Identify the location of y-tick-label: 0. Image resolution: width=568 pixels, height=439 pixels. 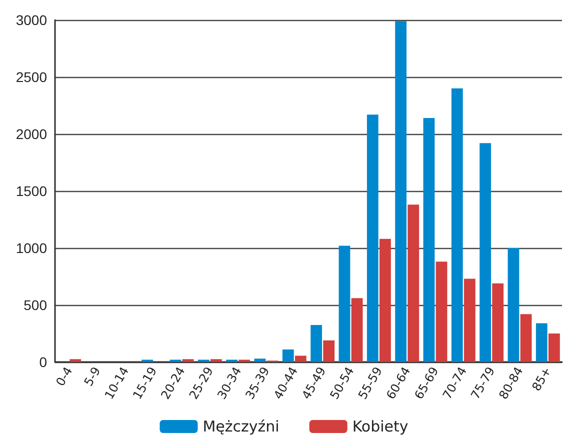
(43, 362).